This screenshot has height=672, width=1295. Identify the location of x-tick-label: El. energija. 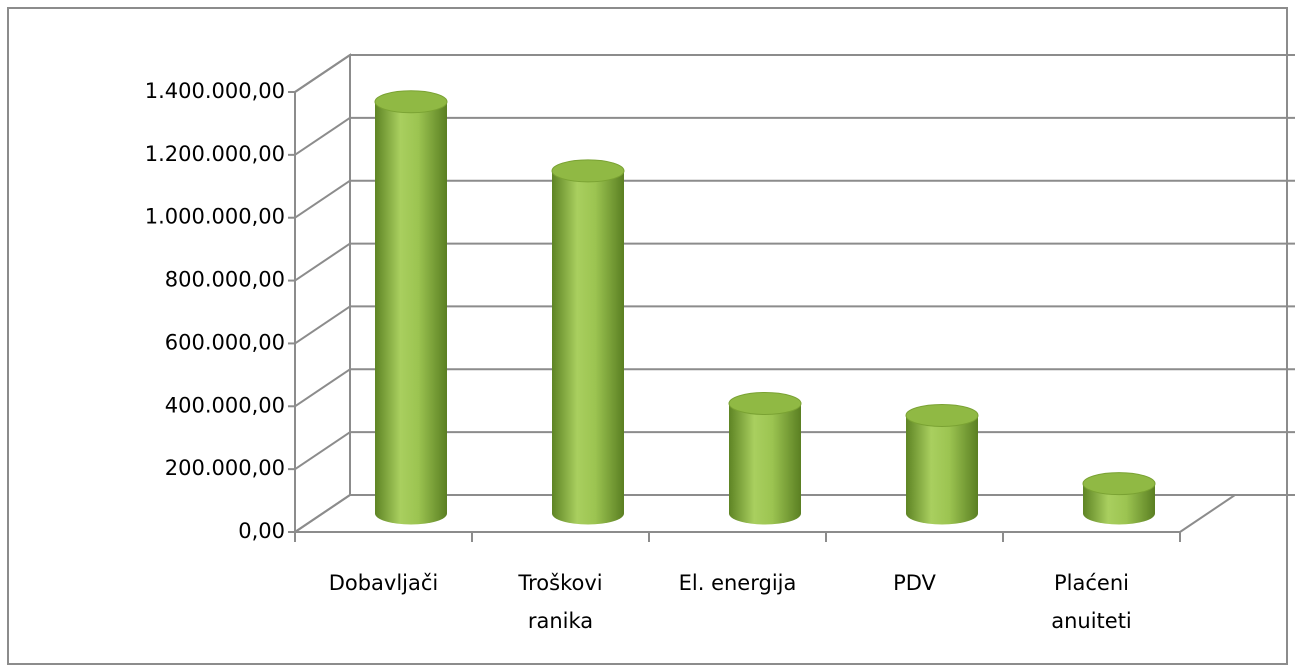
(738, 583).